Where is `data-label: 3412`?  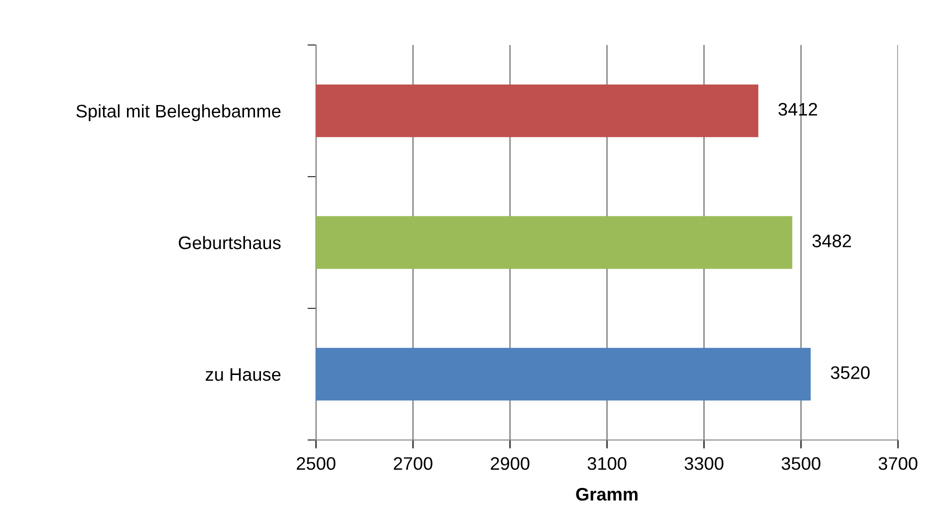 data-label: 3412 is located at coordinates (798, 109).